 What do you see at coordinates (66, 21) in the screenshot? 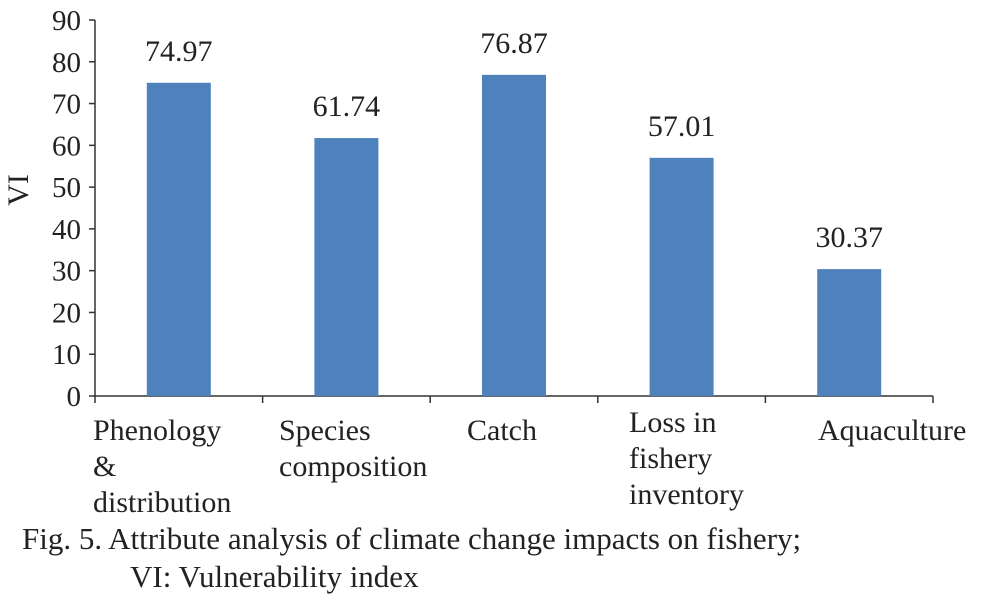
I see `y-tick-label: 90` at bounding box center [66, 21].